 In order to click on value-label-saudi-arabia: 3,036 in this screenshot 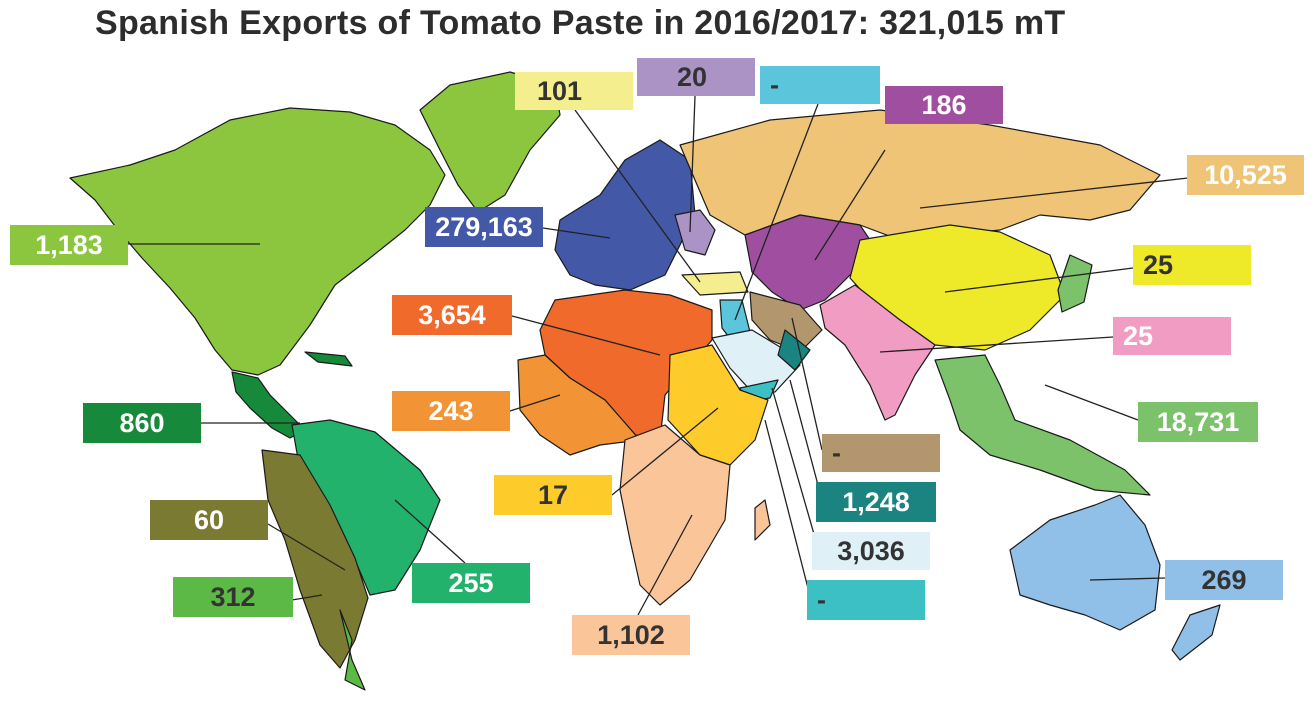, I will do `click(871, 551)`.